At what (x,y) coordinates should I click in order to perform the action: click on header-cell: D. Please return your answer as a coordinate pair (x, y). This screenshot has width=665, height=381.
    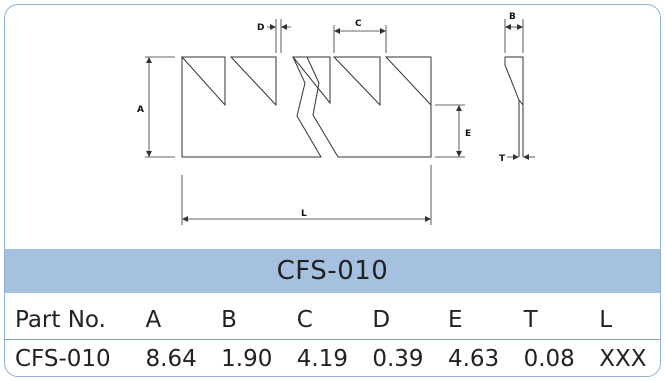
    Looking at the image, I should click on (400, 320).